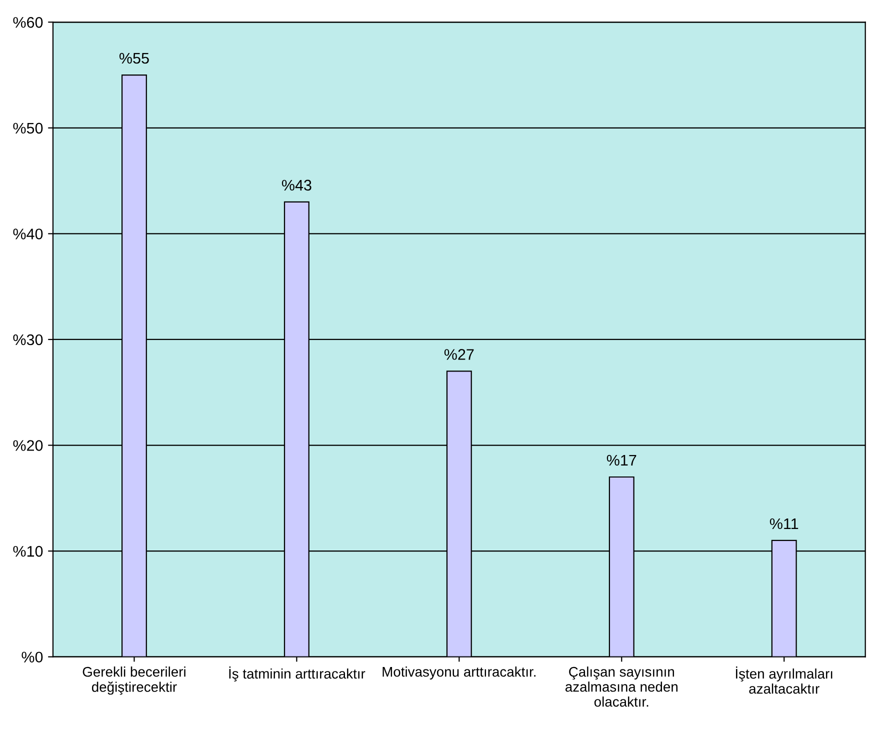 Image resolution: width=883 pixels, height=738 pixels. Describe the element at coordinates (134, 680) in the screenshot. I see `x-tick-label: Gerekli becerileri değiştirecektir` at that location.